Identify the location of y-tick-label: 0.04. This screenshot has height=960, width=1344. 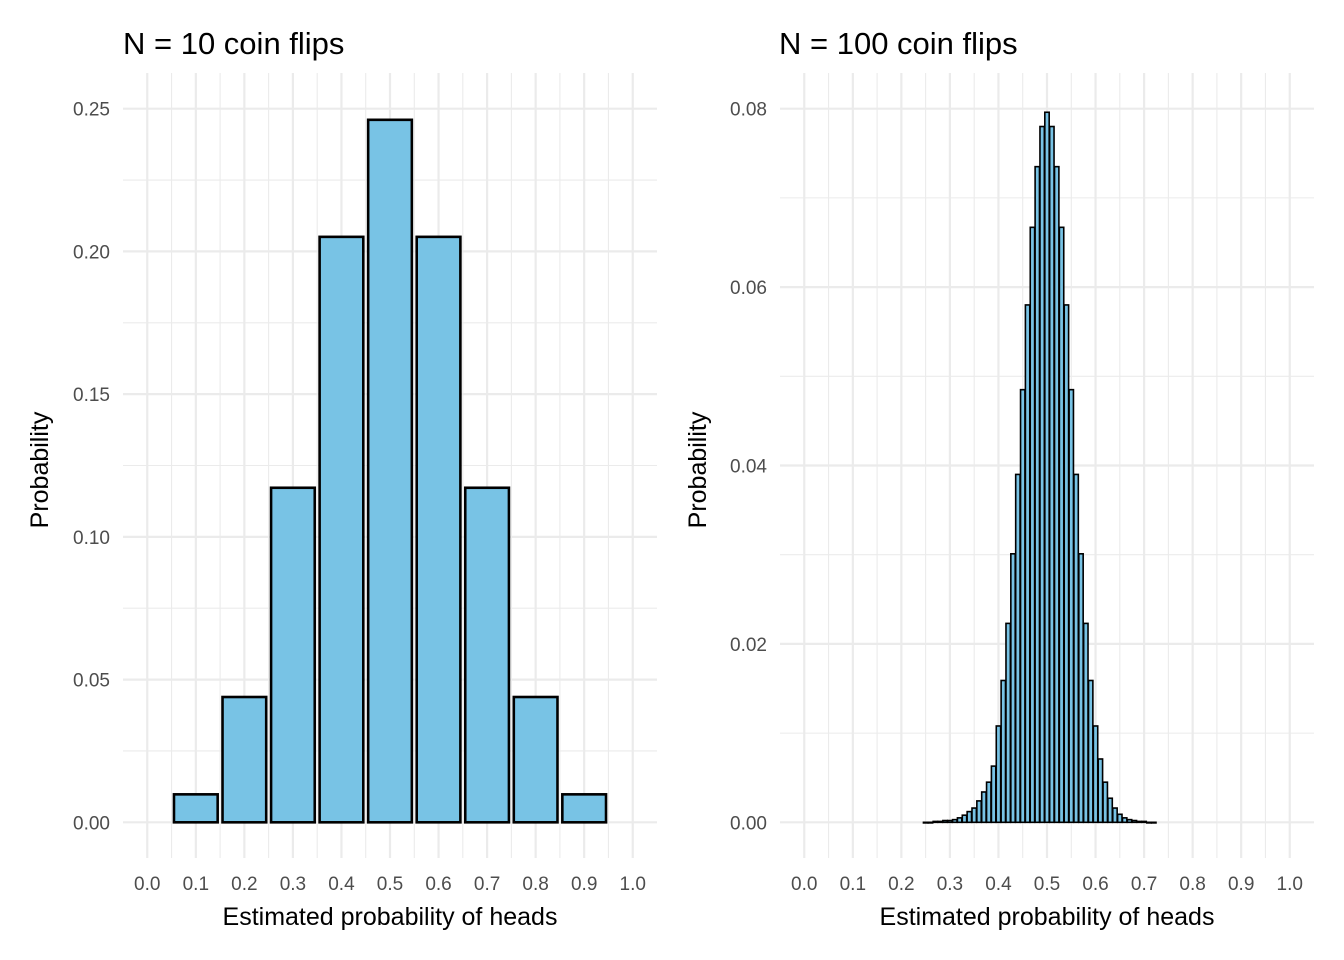
(748, 467).